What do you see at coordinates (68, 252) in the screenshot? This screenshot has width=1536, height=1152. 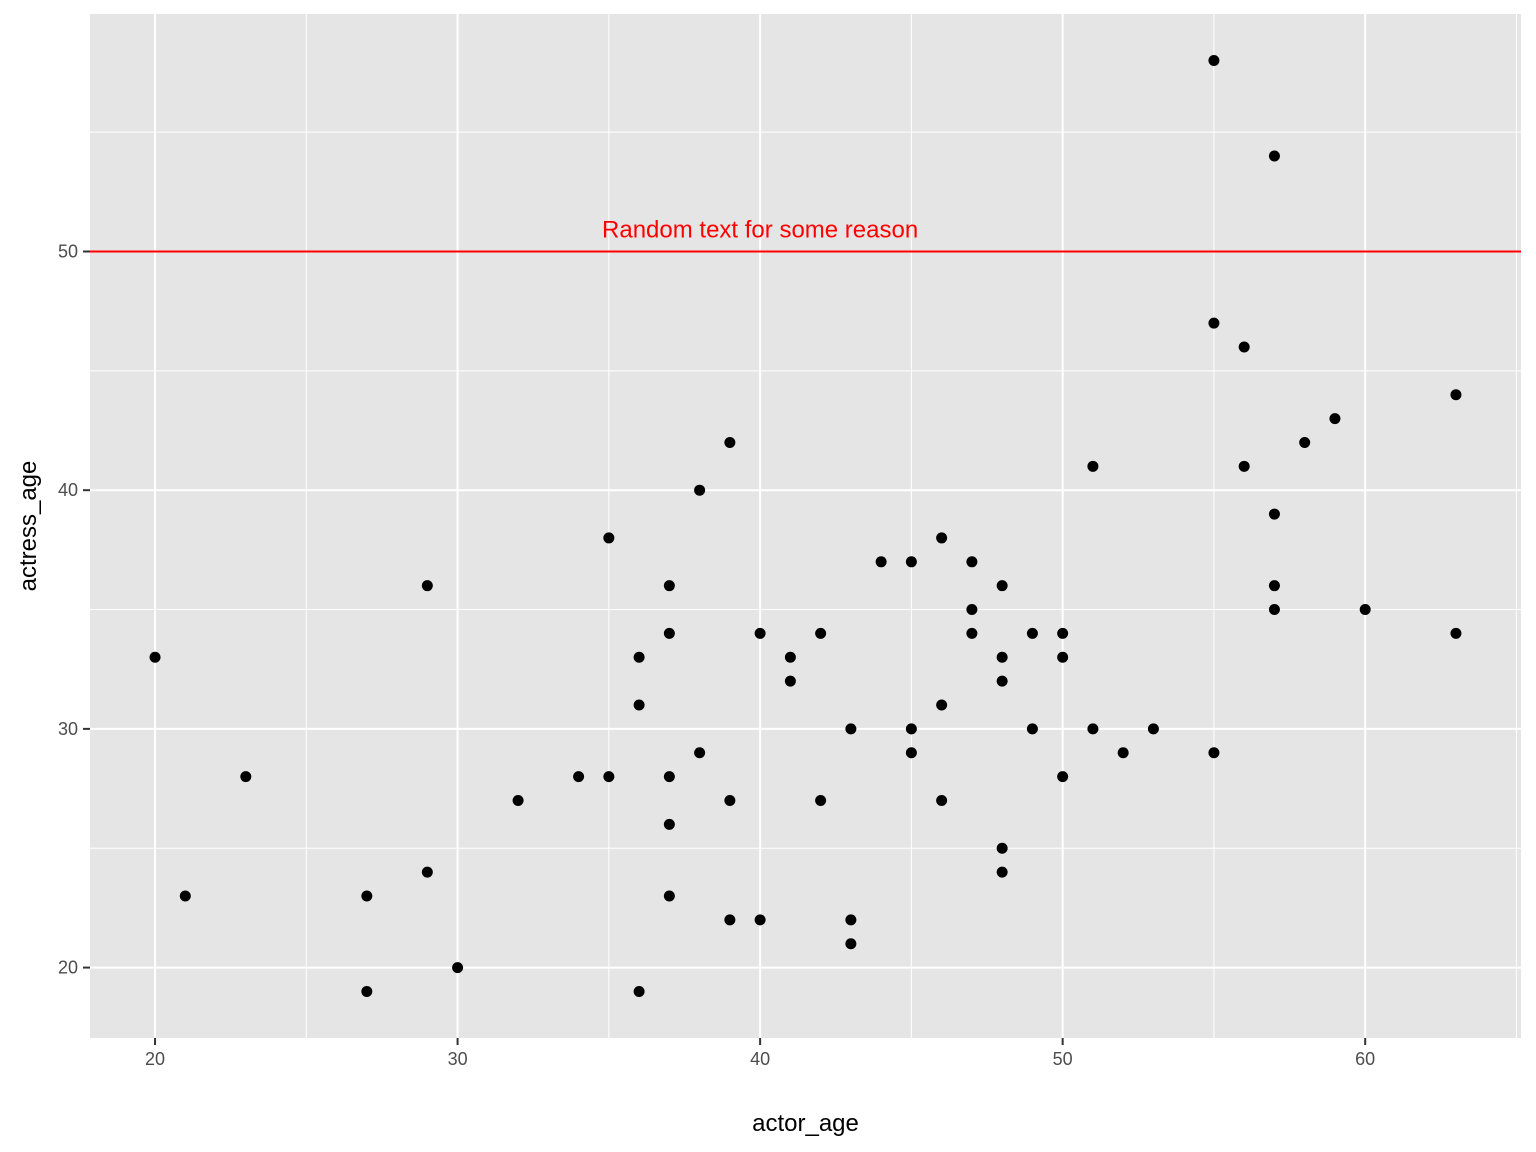 I see `y-tick-label: 50` at bounding box center [68, 252].